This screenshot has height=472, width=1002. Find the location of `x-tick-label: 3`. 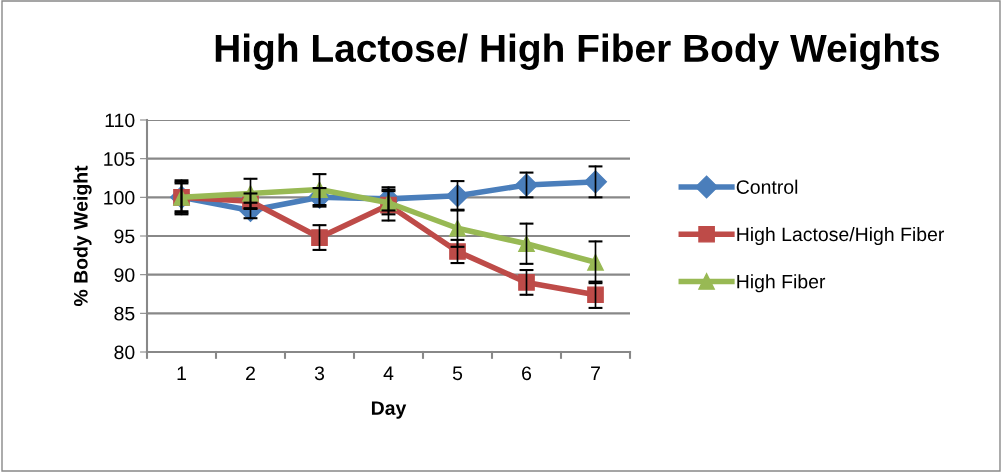

x-tick-label: 3 is located at coordinates (319, 373).